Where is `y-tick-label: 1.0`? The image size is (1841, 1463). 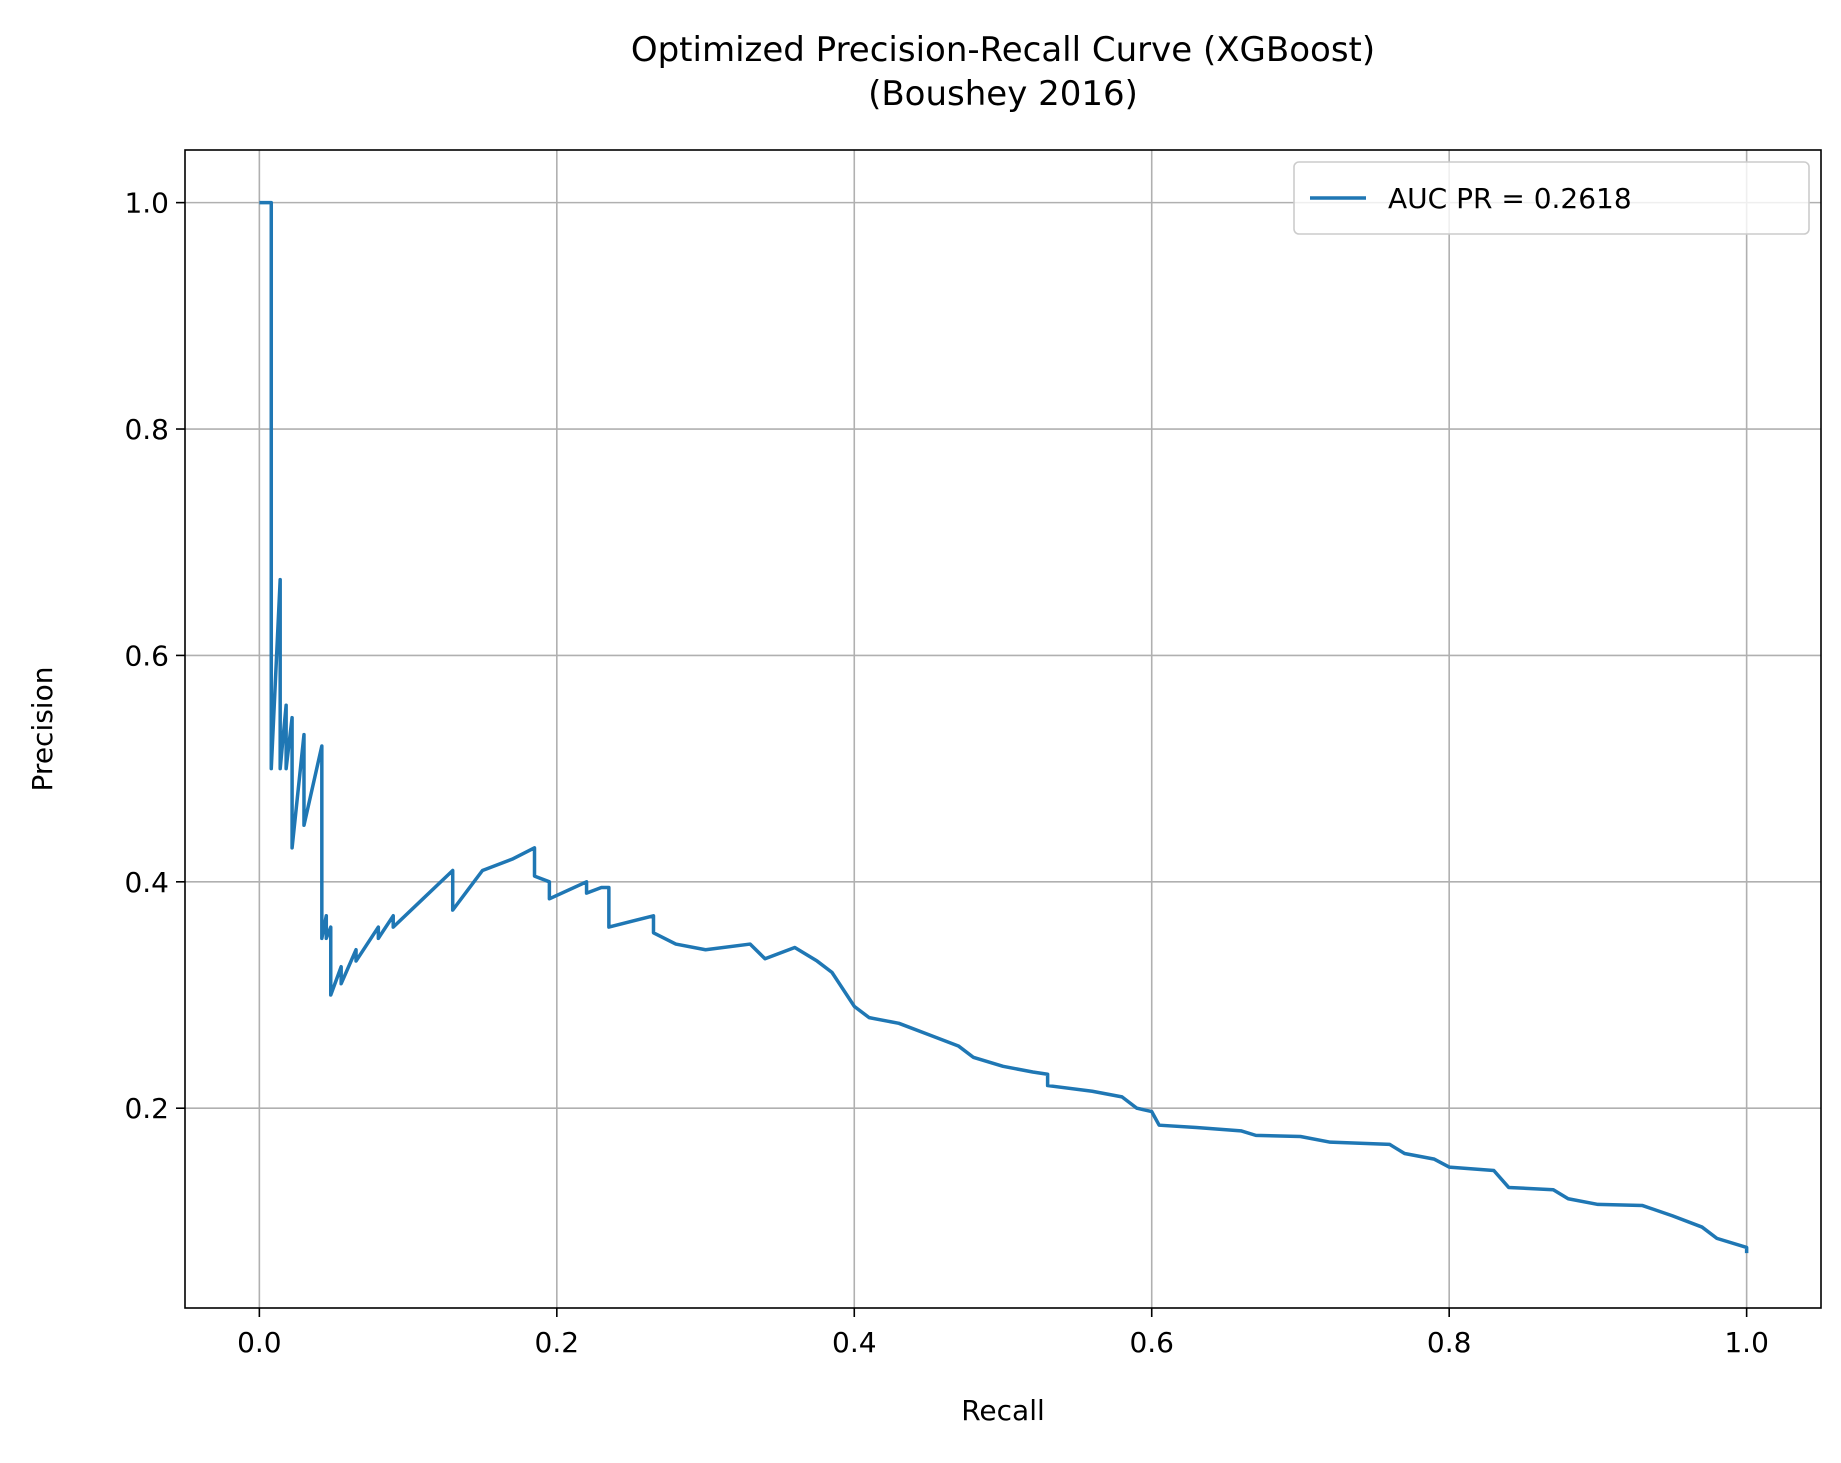 y-tick-label: 1.0 is located at coordinates (146, 203).